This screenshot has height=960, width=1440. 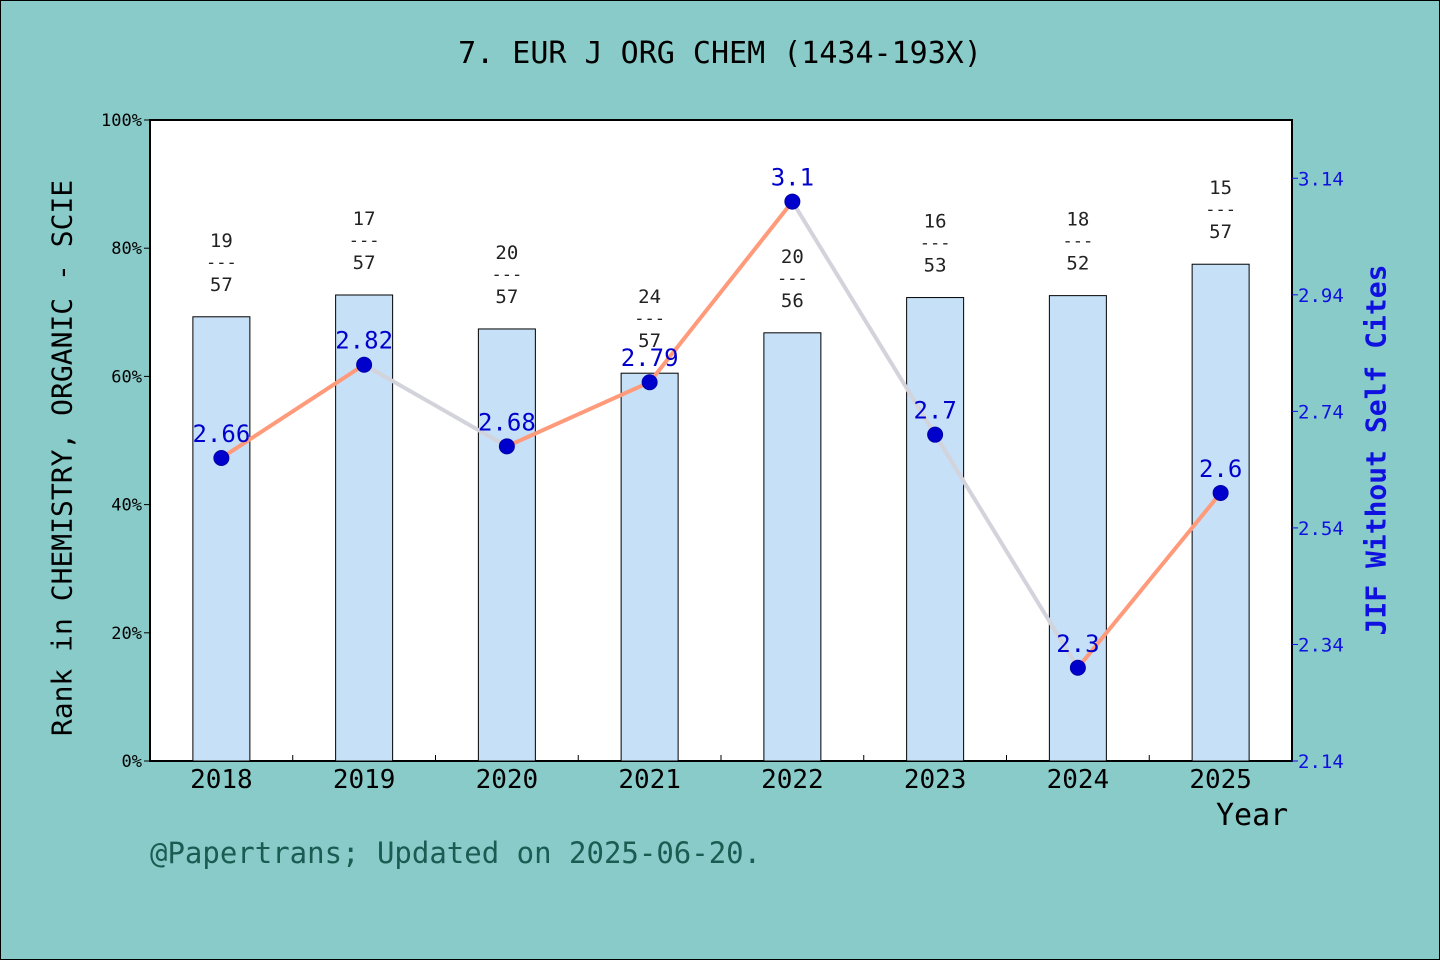 I want to click on left-tick-20%: 20%, so click(x=126, y=634).